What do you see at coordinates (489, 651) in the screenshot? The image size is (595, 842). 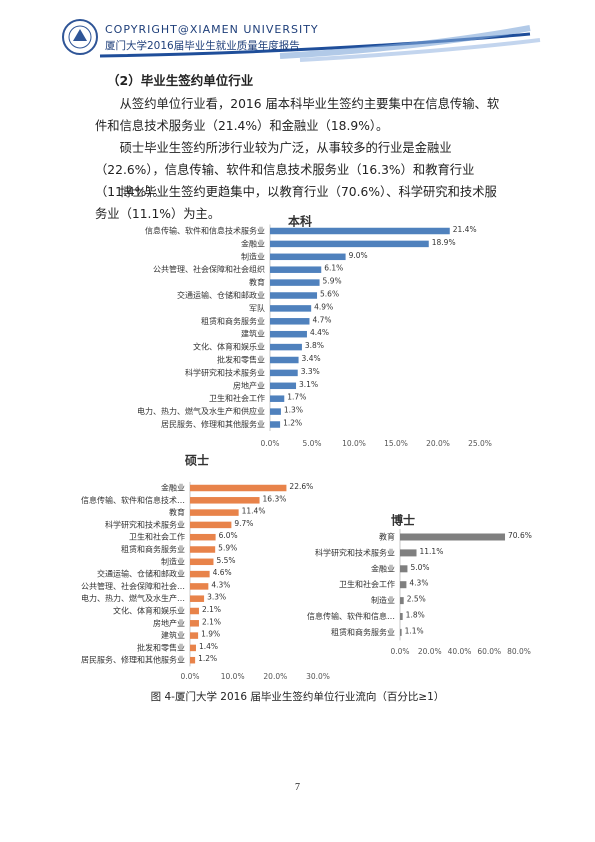 I see `x-tick-label: 60.0%` at bounding box center [489, 651].